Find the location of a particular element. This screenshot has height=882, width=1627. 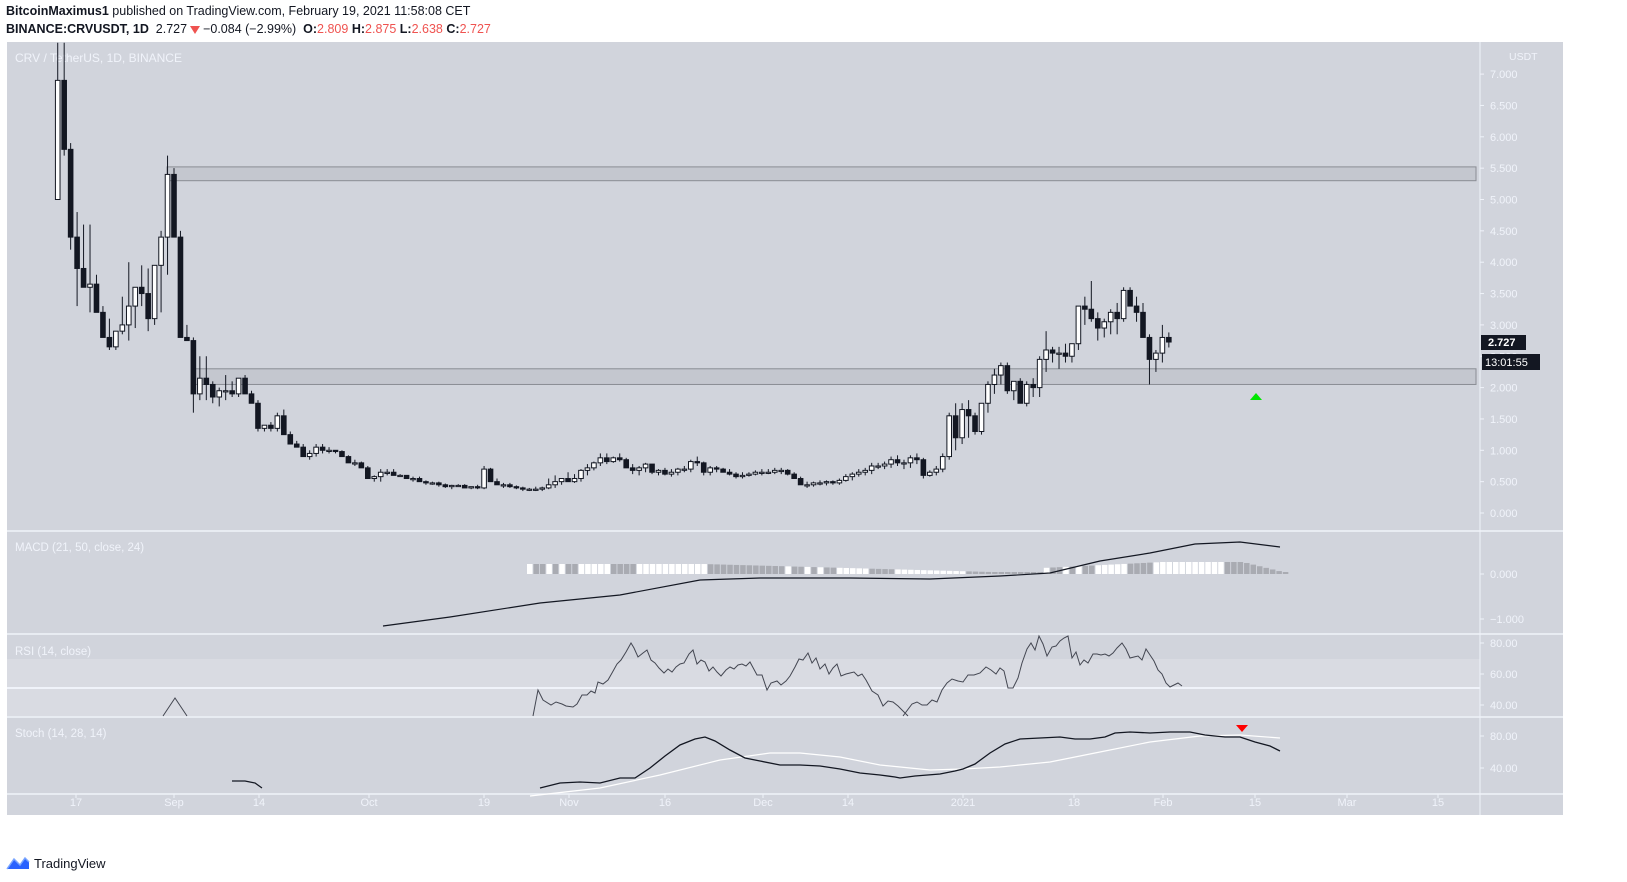

time-axis-label: Sep is located at coordinates (174, 803).